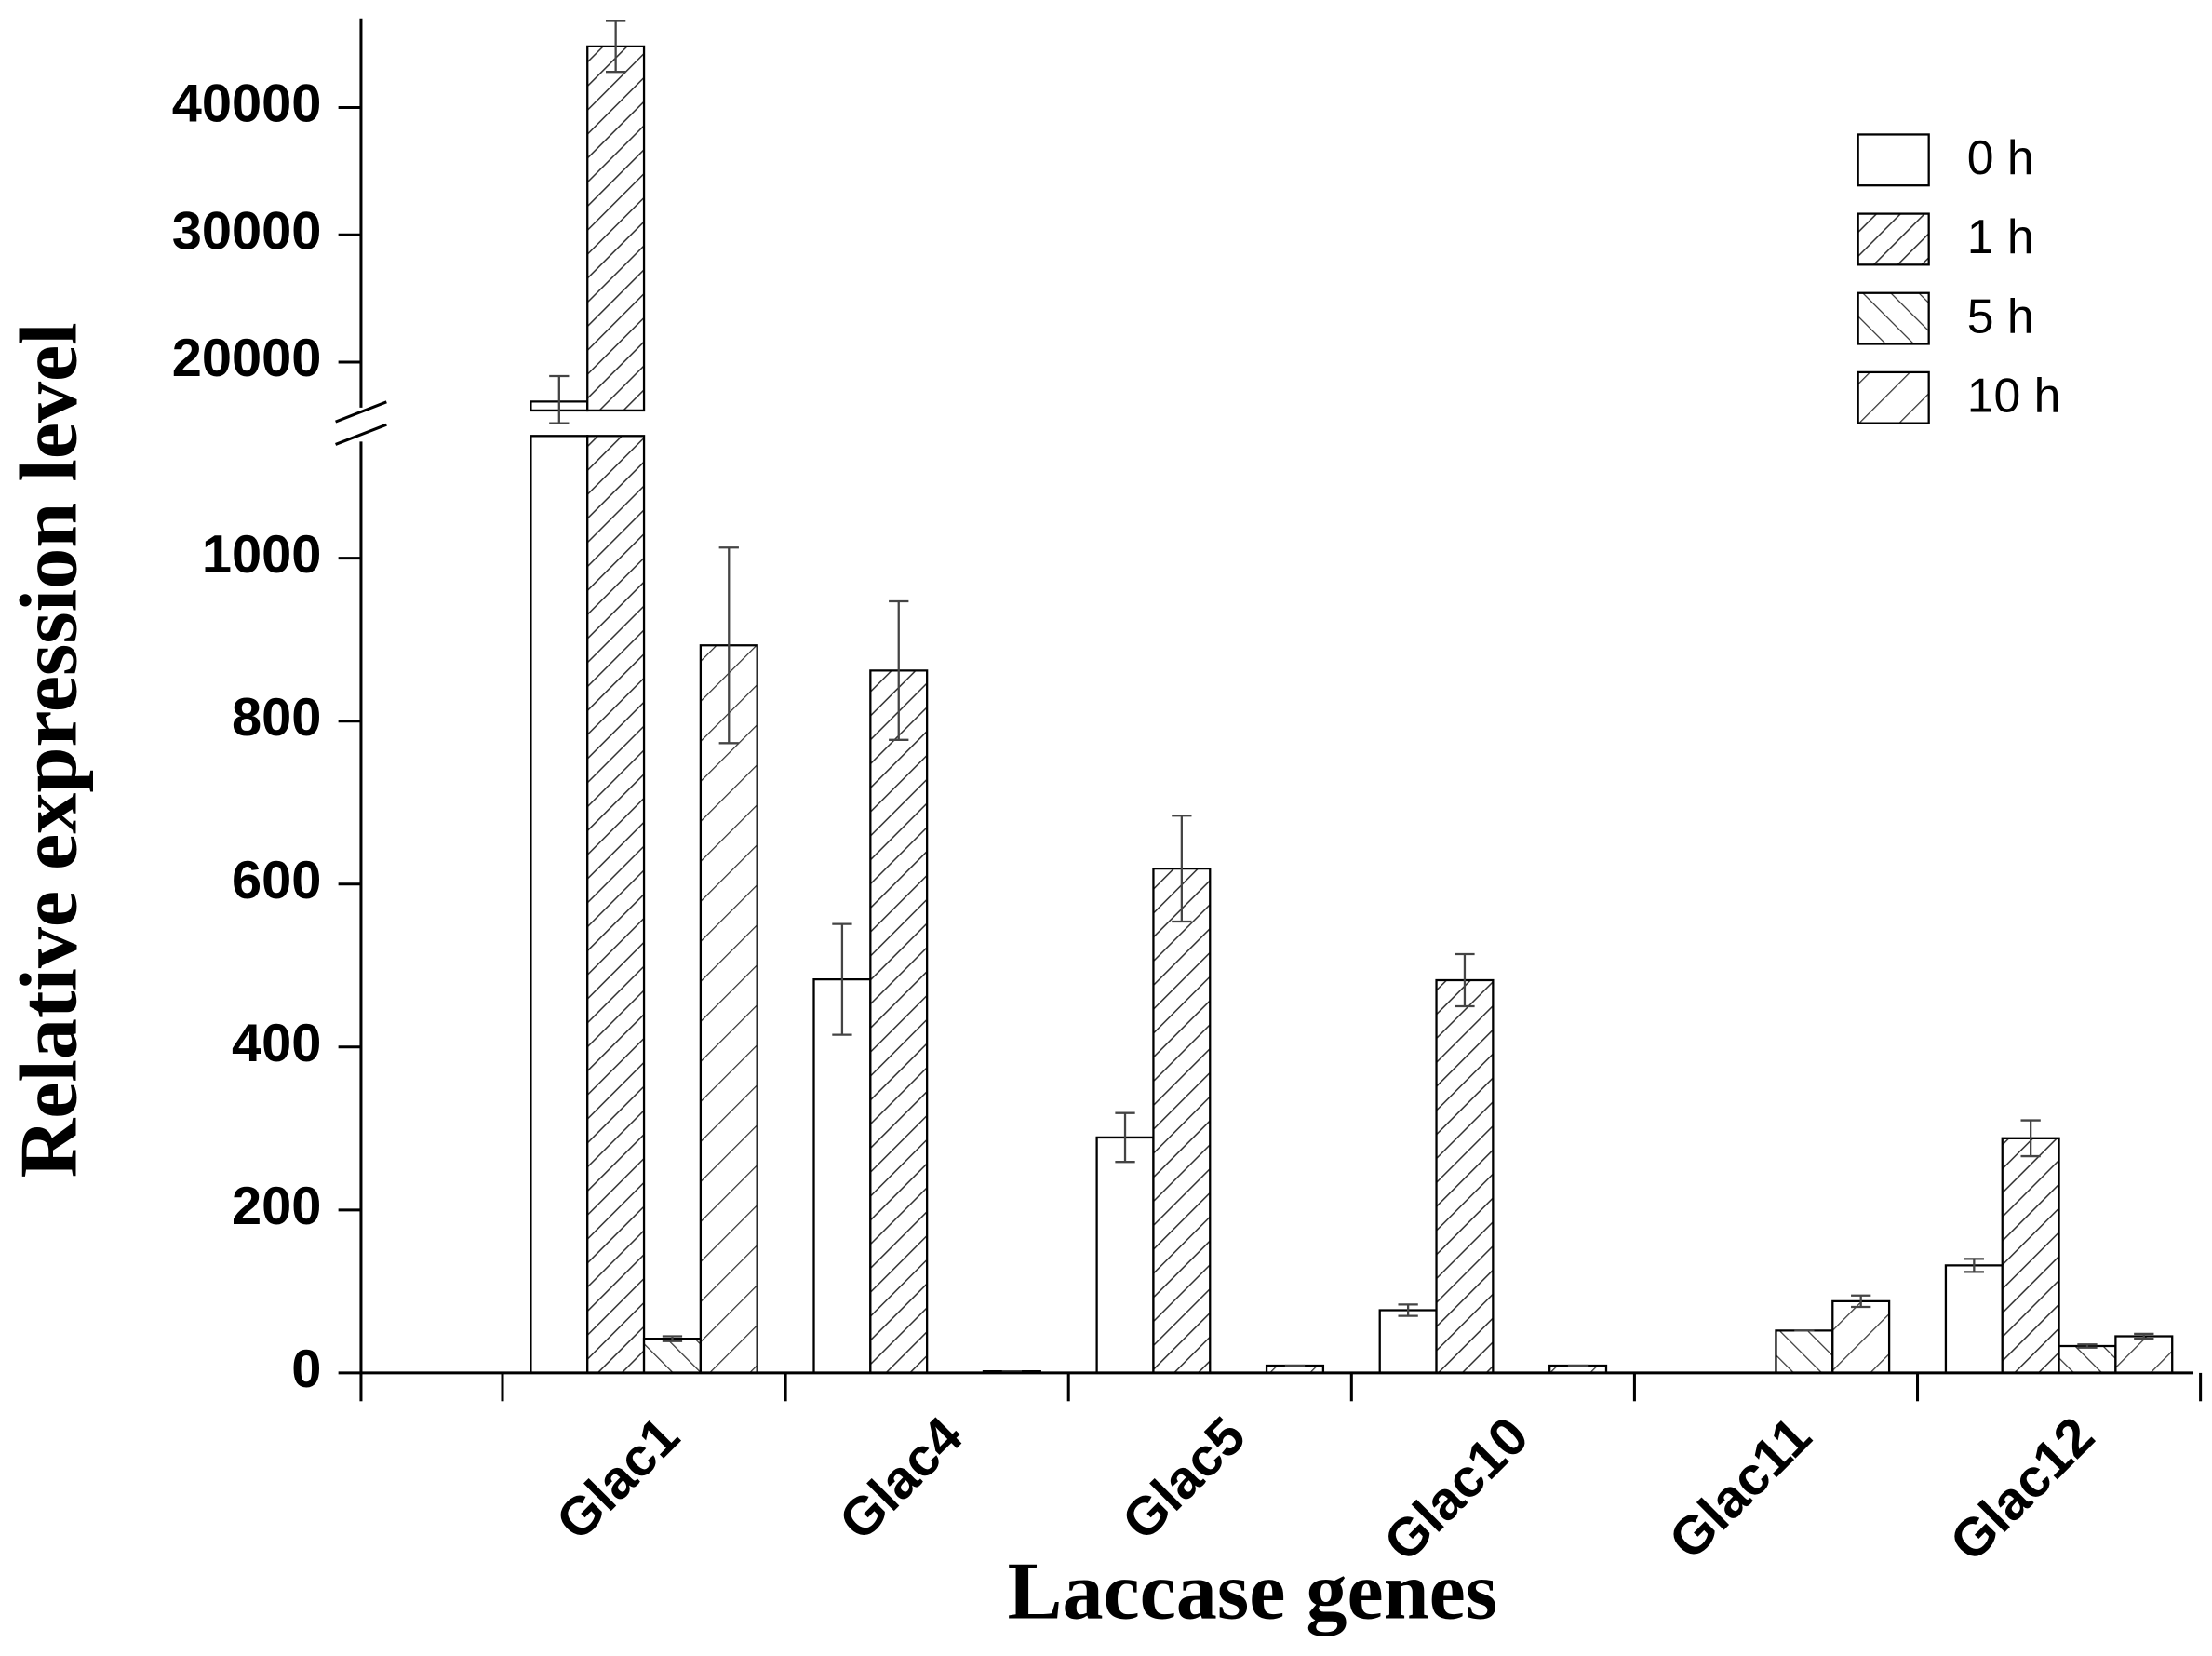  I want to click on y-tick-label: 1000, so click(262, 555).